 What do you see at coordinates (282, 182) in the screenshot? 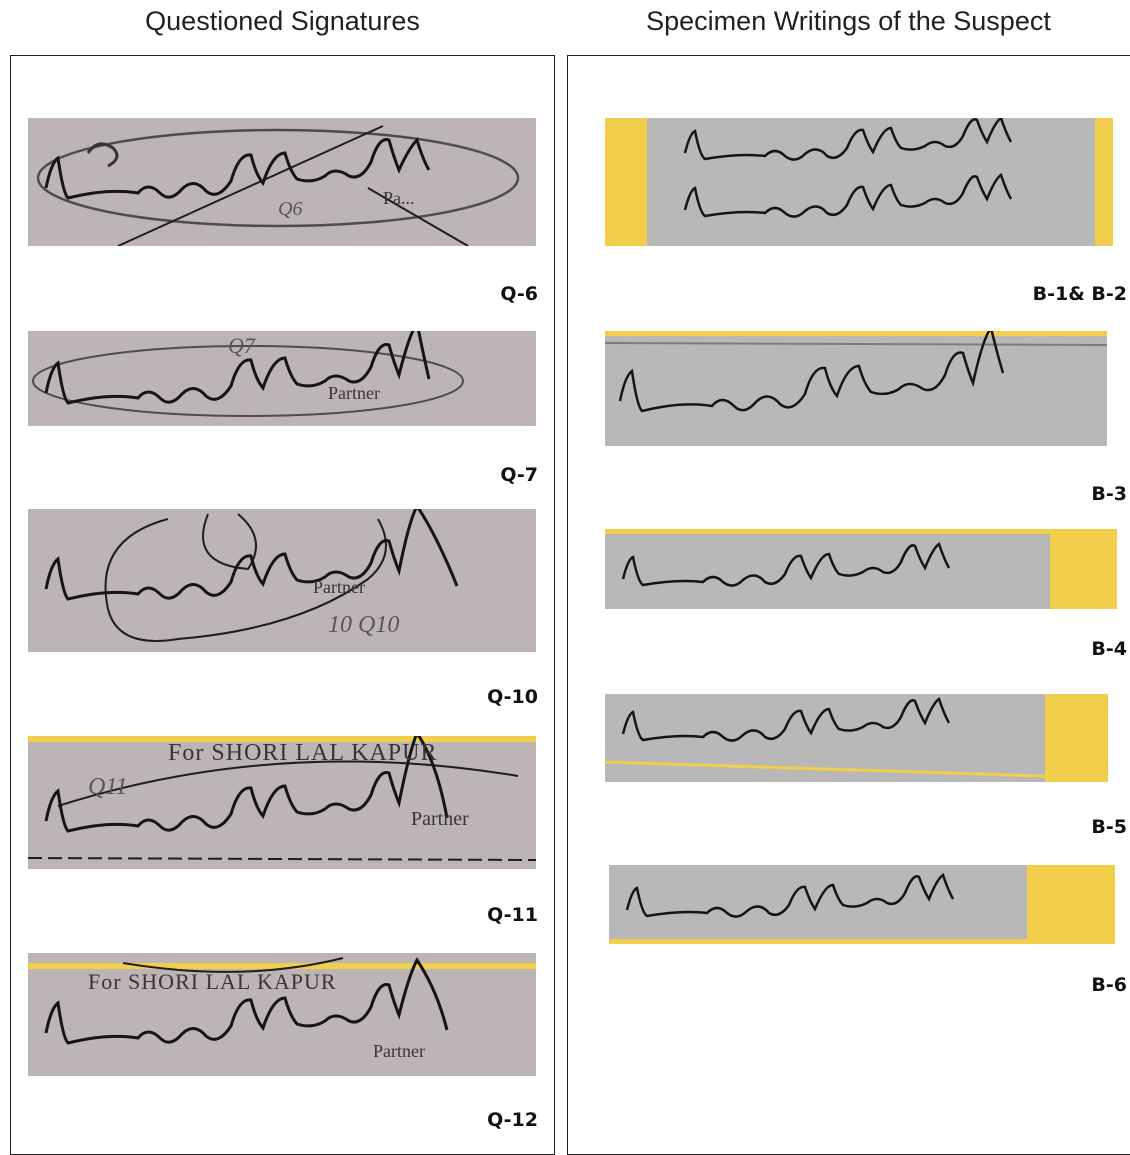
I see `questioned-signature-image-q6: Pa... Q6` at bounding box center [282, 182].